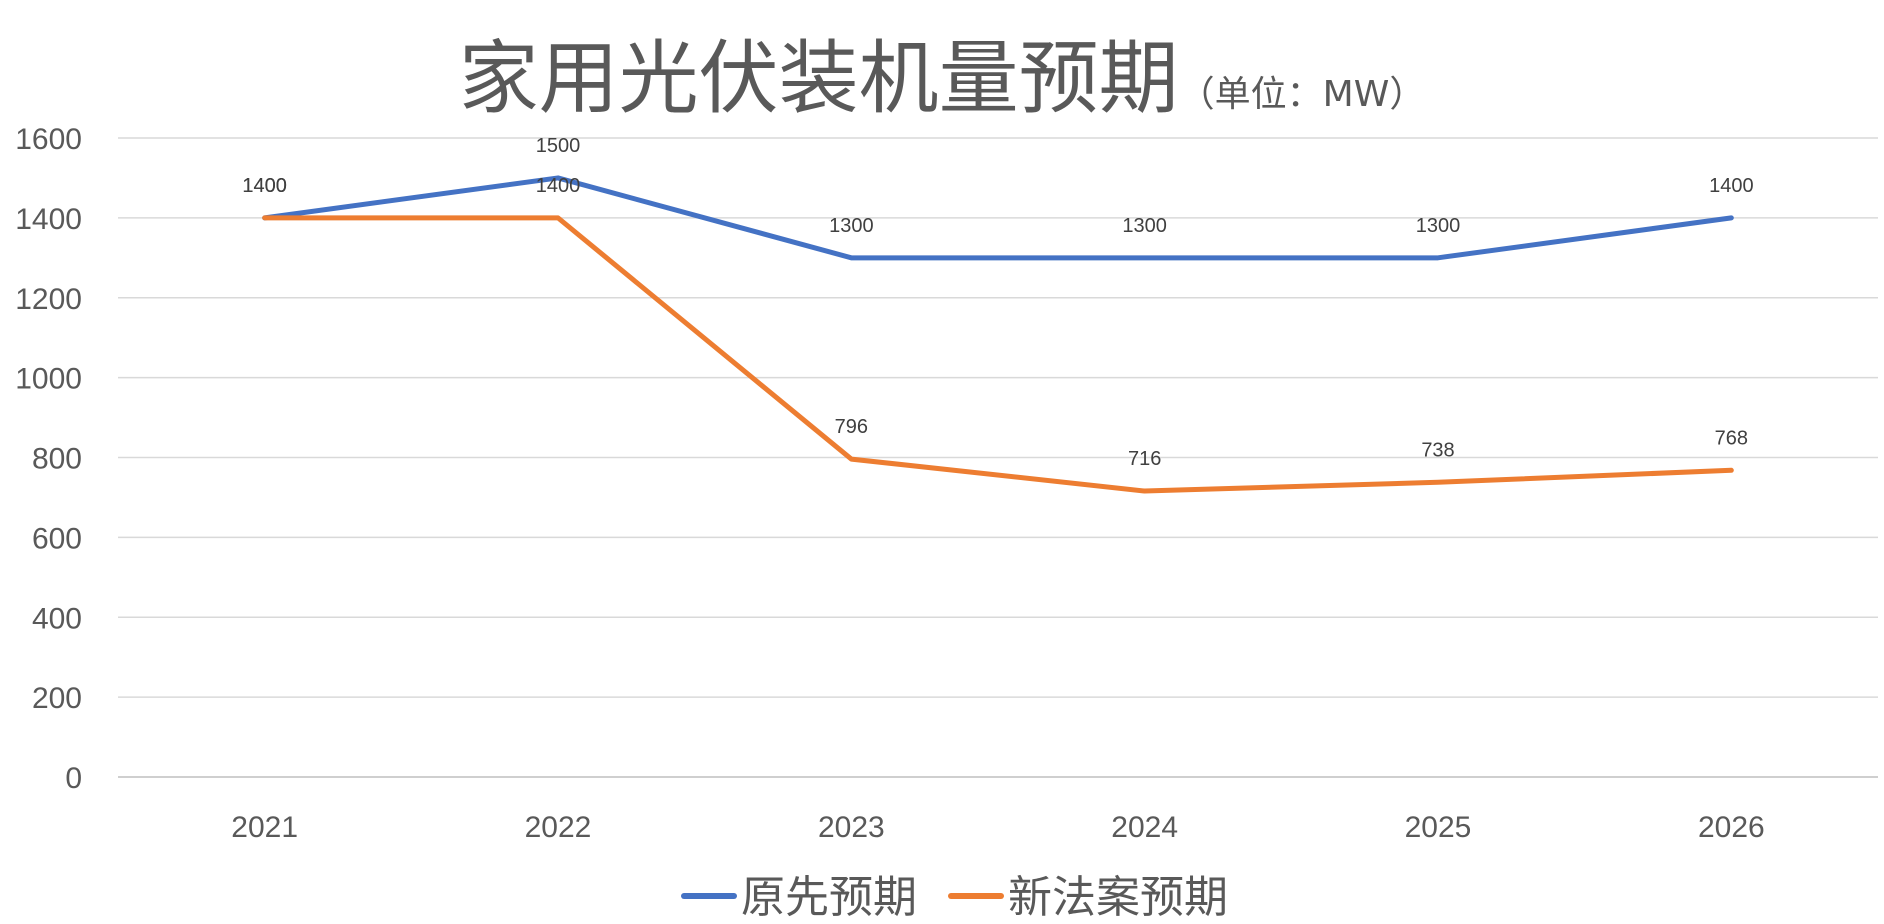 Image resolution: width=1884 pixels, height=924 pixels. I want to click on y-tick-label: 1000, so click(48, 379).